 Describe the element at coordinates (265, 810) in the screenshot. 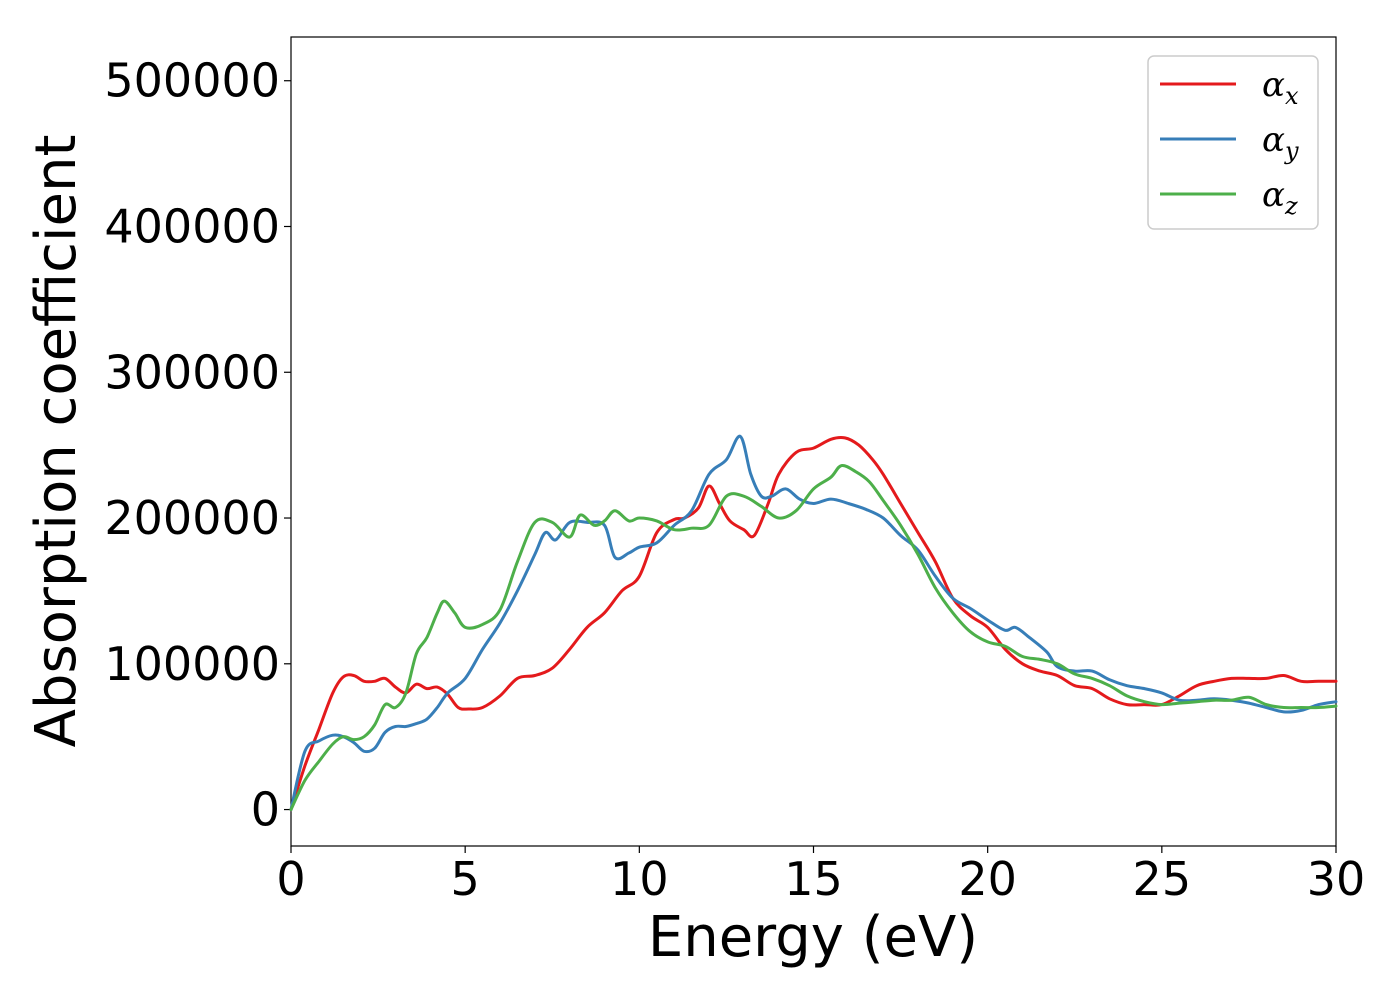

I see `y-tick-label: 0` at that location.